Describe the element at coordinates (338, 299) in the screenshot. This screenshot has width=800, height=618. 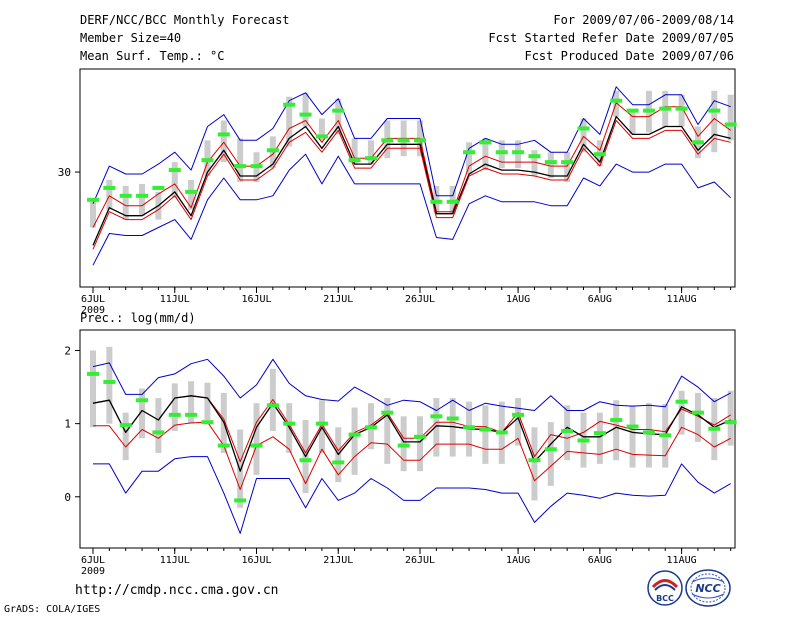
I see `panel1-x-tick-label: 21JUL` at that location.